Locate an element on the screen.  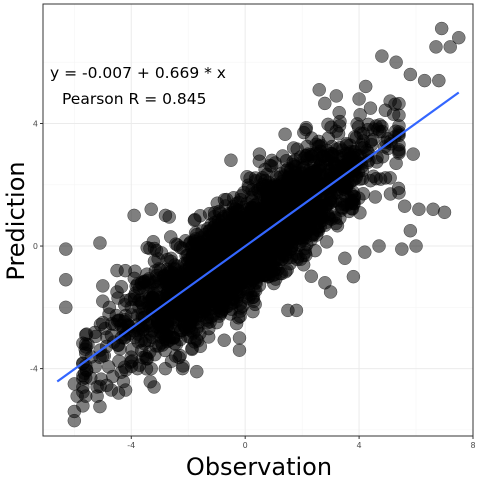
y-axis-ticks: -4 0 4 is located at coordinates (36, 246).